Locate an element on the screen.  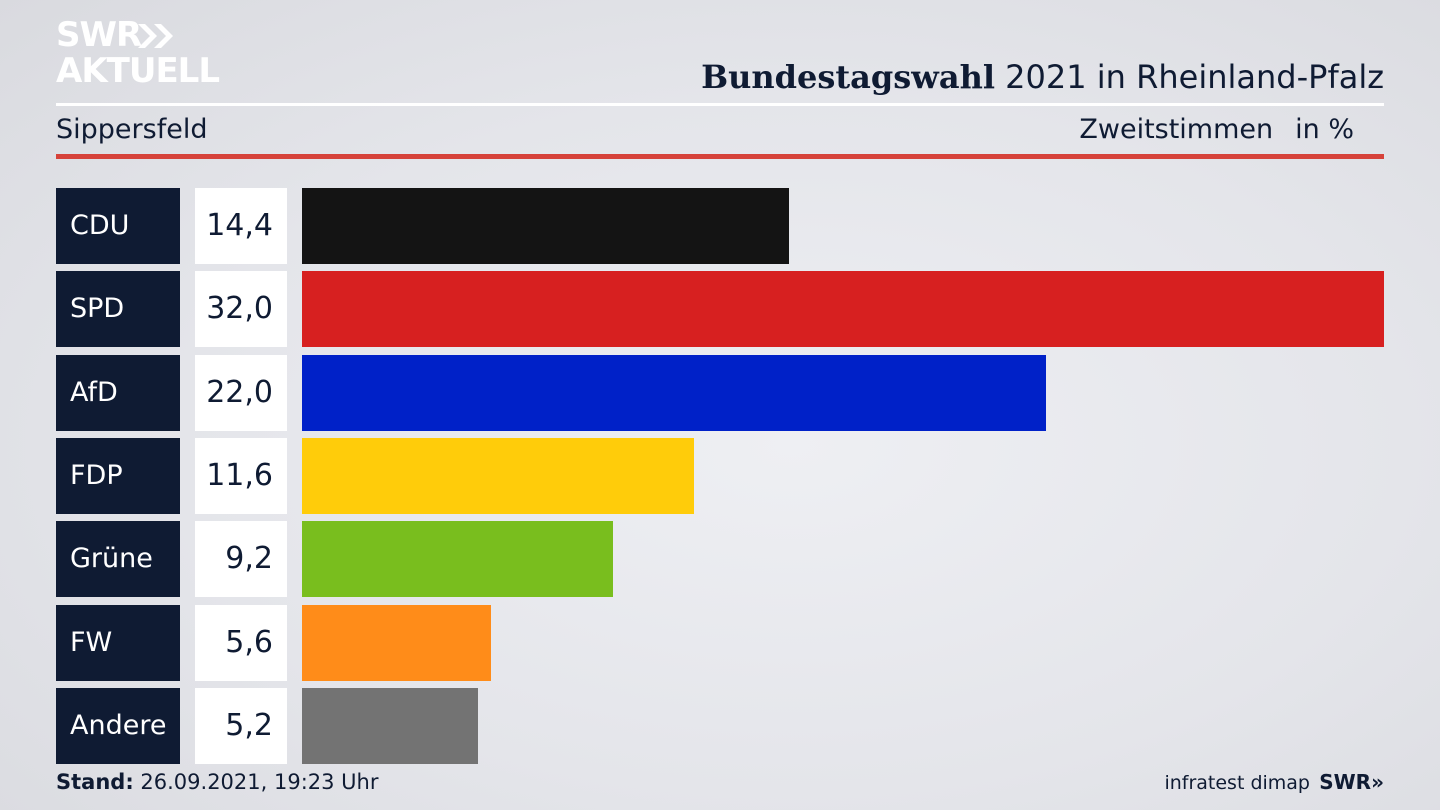
party-label: SPD is located at coordinates (118, 309).